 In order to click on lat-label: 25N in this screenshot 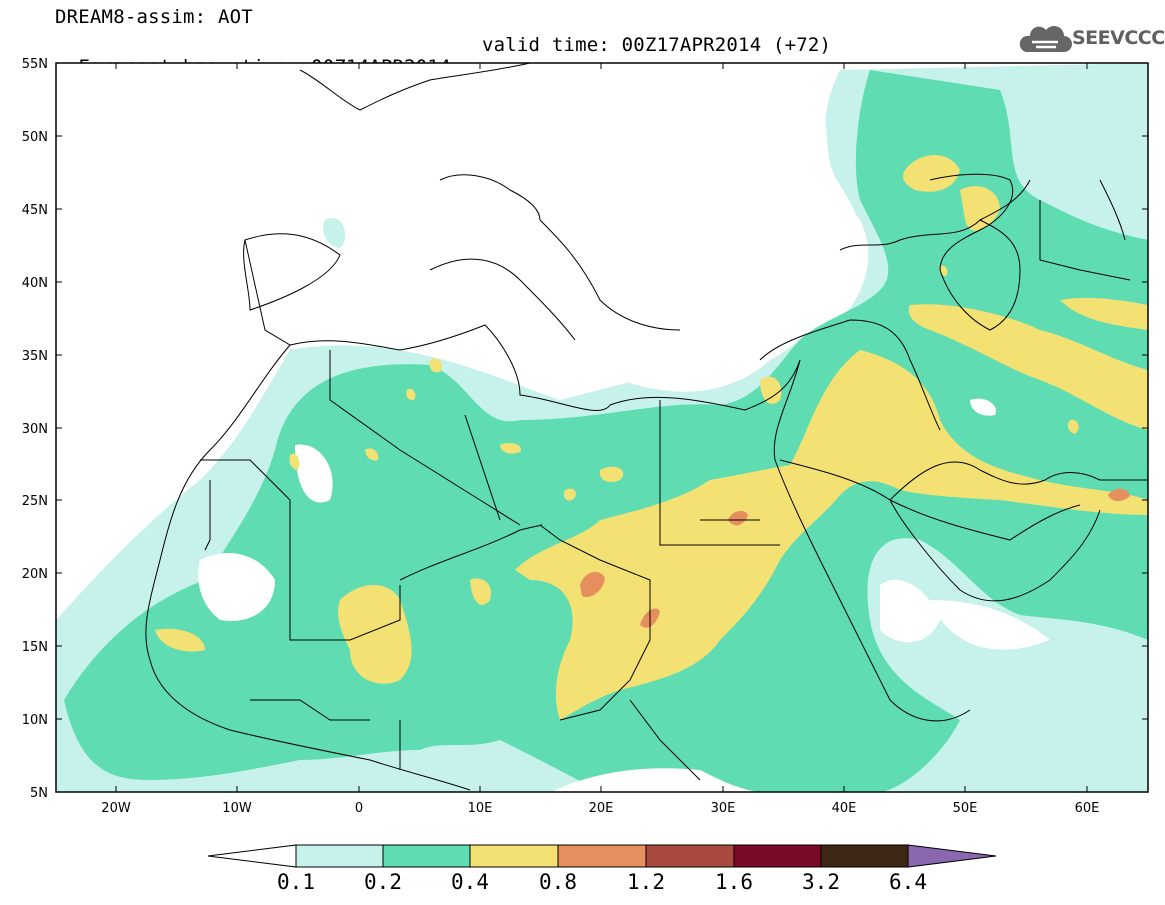, I will do `click(35, 501)`.